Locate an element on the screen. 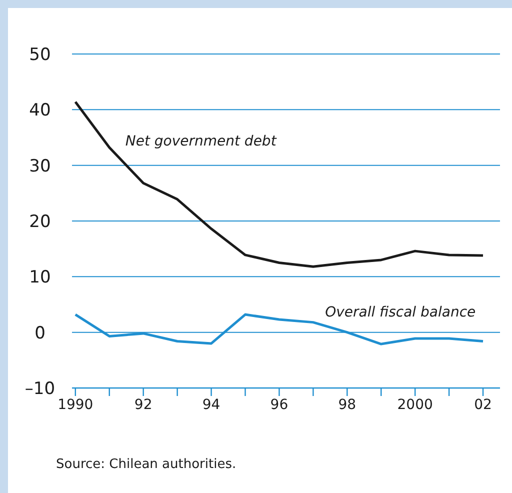 This screenshot has height=493, width=512. x-tick-label: 02 is located at coordinates (483, 405).